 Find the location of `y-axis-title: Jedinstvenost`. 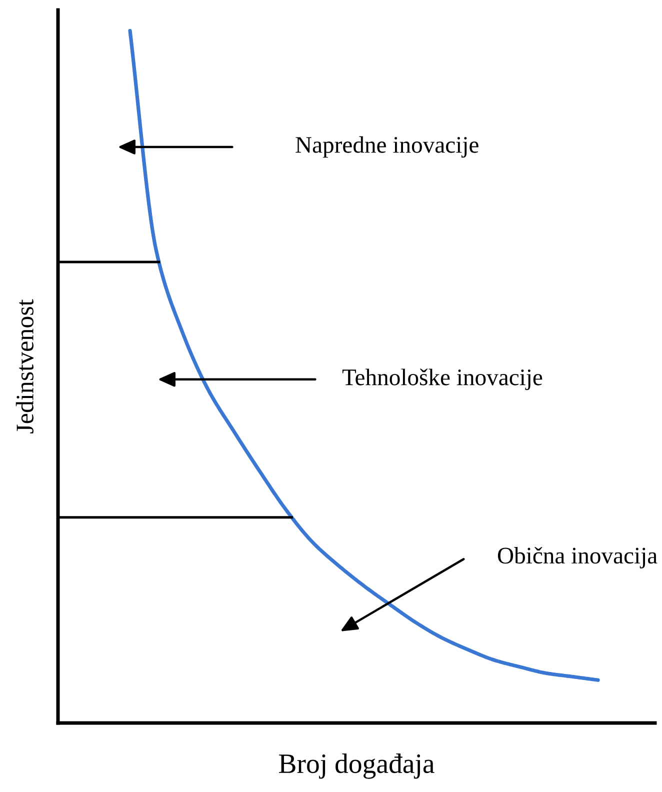

y-axis-title: Jedinstvenost is located at coordinates (25, 366).